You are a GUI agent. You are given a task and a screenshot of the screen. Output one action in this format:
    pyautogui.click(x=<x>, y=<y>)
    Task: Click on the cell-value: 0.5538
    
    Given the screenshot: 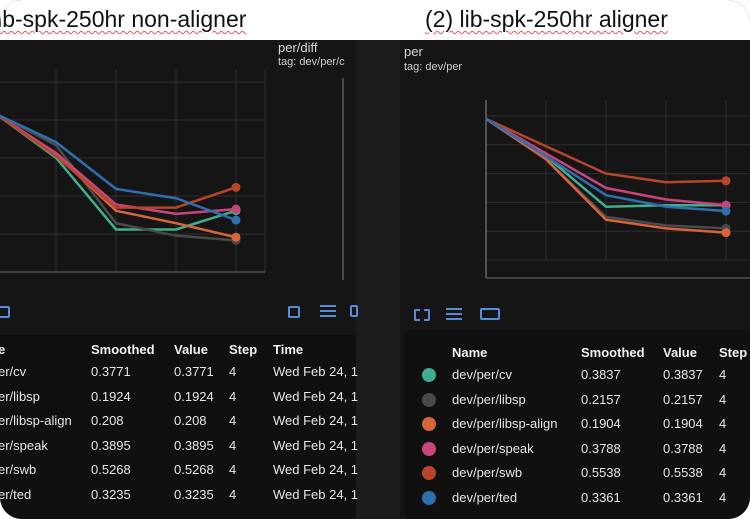 What is the action you would take?
    pyautogui.click(x=683, y=472)
    